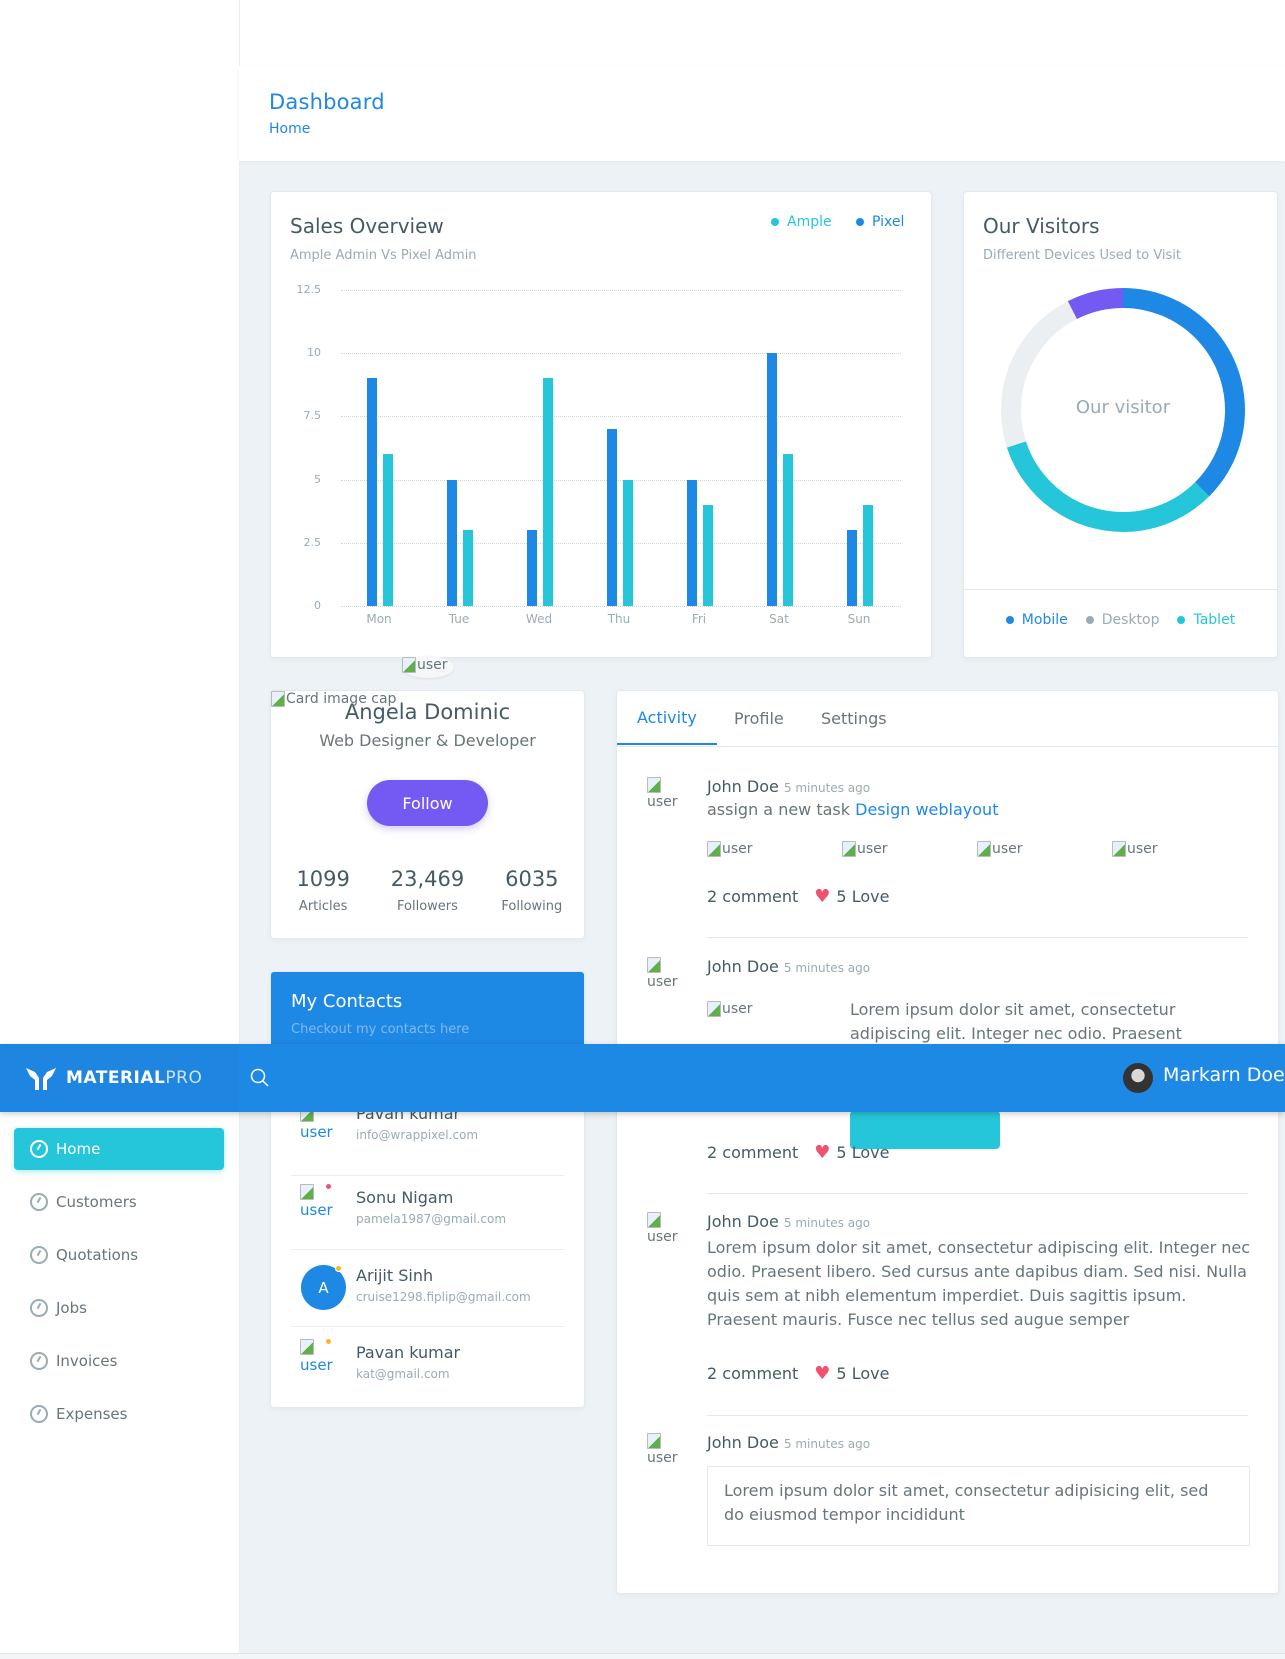 This screenshot has height=1659, width=1285. I want to click on donut-slice-other, so click(1123, 410).